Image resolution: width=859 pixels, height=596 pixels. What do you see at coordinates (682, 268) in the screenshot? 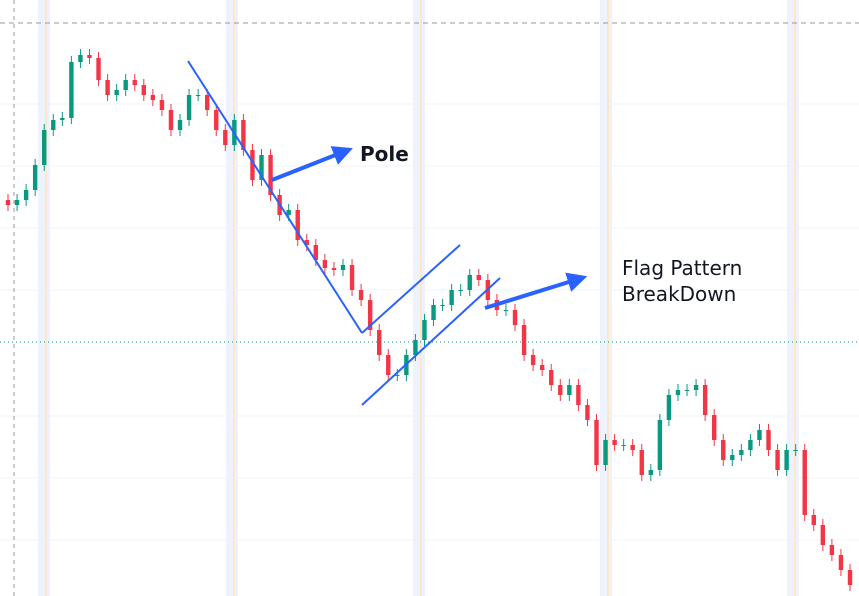
I see `annotation: Flag Pattern` at bounding box center [682, 268].